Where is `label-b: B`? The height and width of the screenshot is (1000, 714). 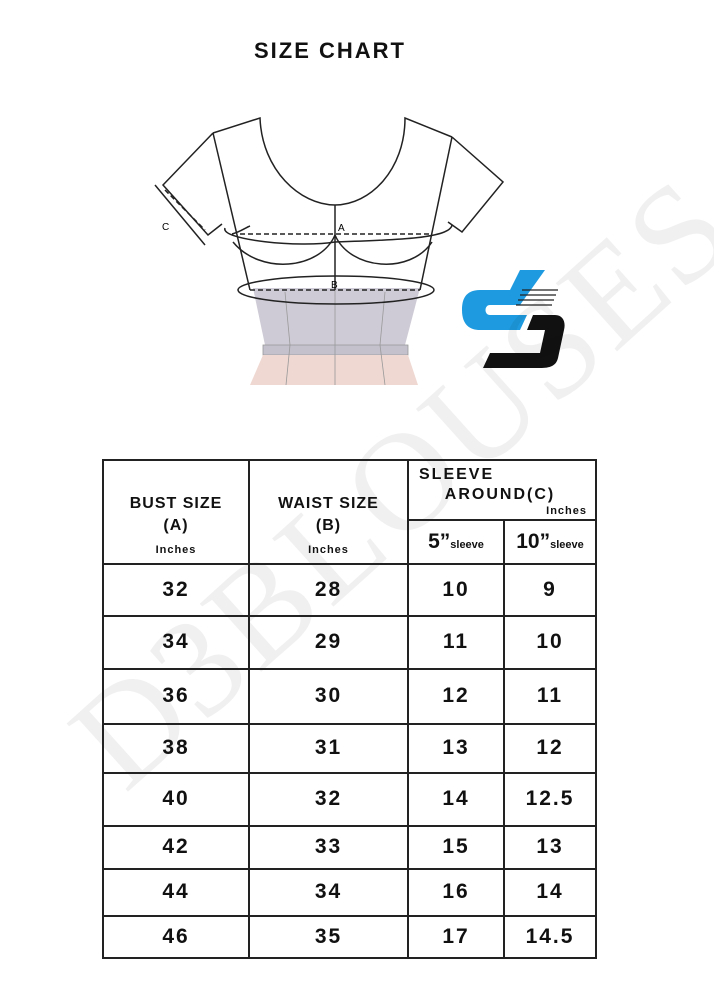 label-b: B is located at coordinates (334, 285).